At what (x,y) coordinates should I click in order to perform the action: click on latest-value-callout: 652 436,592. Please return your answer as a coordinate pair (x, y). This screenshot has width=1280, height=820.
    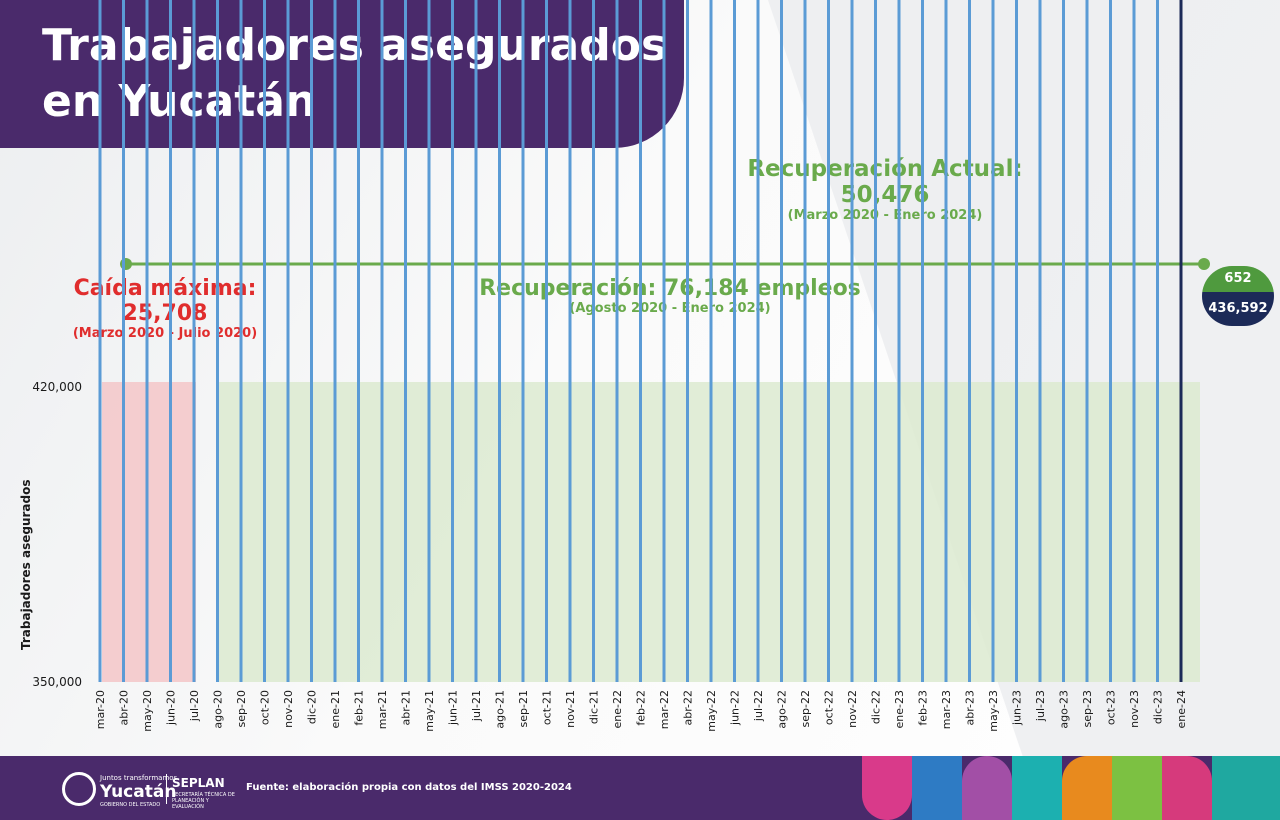
    Looking at the image, I should click on (1238, 296).